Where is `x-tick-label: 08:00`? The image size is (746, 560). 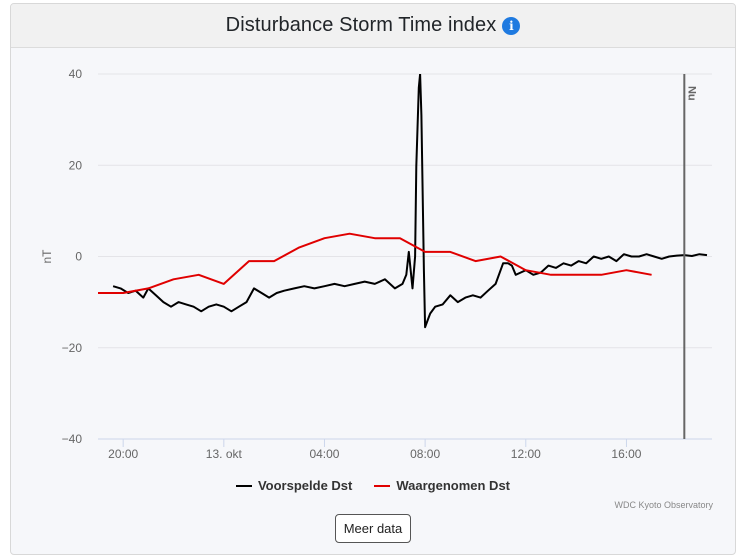 x-tick-label: 08:00 is located at coordinates (425, 454).